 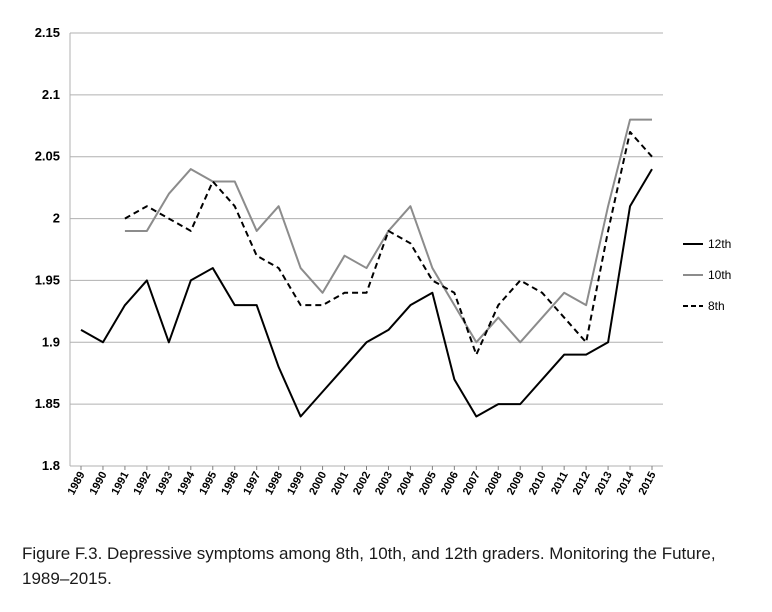 What do you see at coordinates (494, 483) in the screenshot?
I see `x-tick-label: 2008` at bounding box center [494, 483].